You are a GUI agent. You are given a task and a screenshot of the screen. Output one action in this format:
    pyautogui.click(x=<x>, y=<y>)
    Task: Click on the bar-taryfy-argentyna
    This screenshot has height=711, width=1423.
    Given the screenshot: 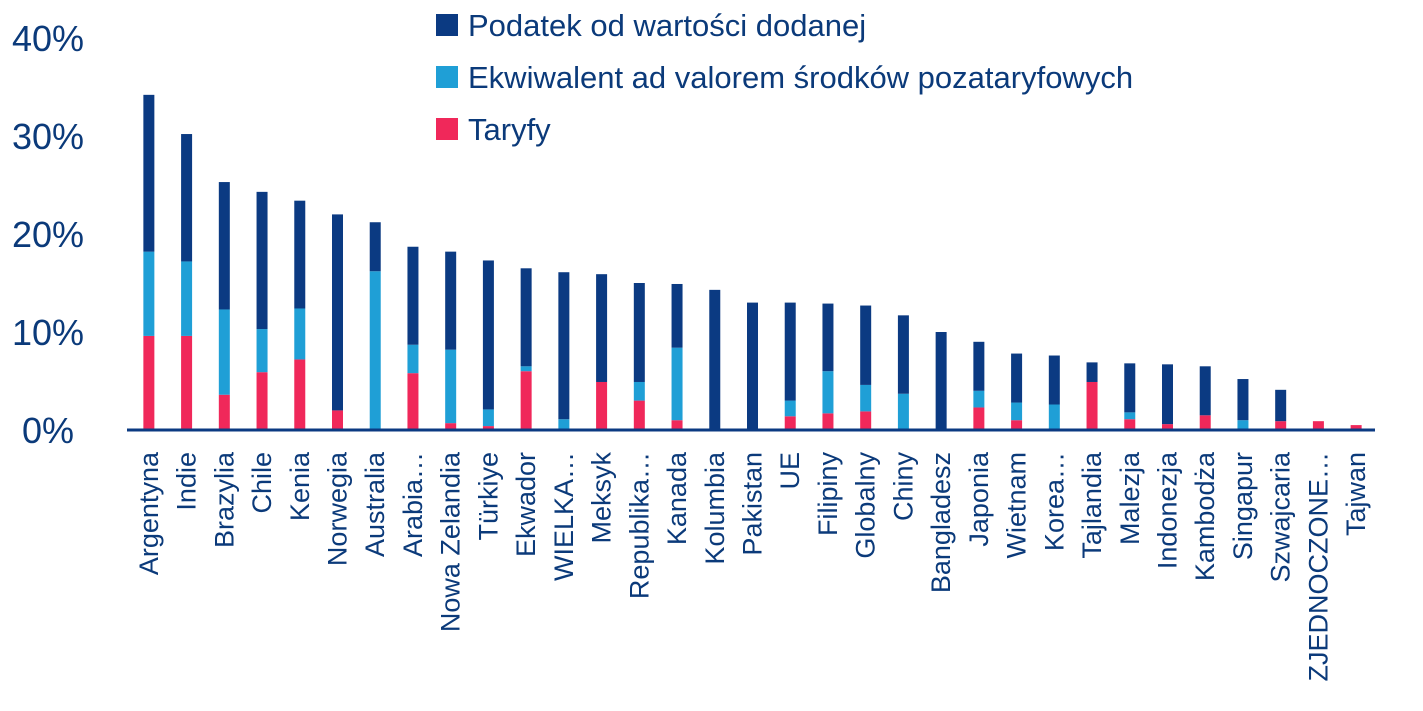 What is the action you would take?
    pyautogui.click(x=149, y=382)
    